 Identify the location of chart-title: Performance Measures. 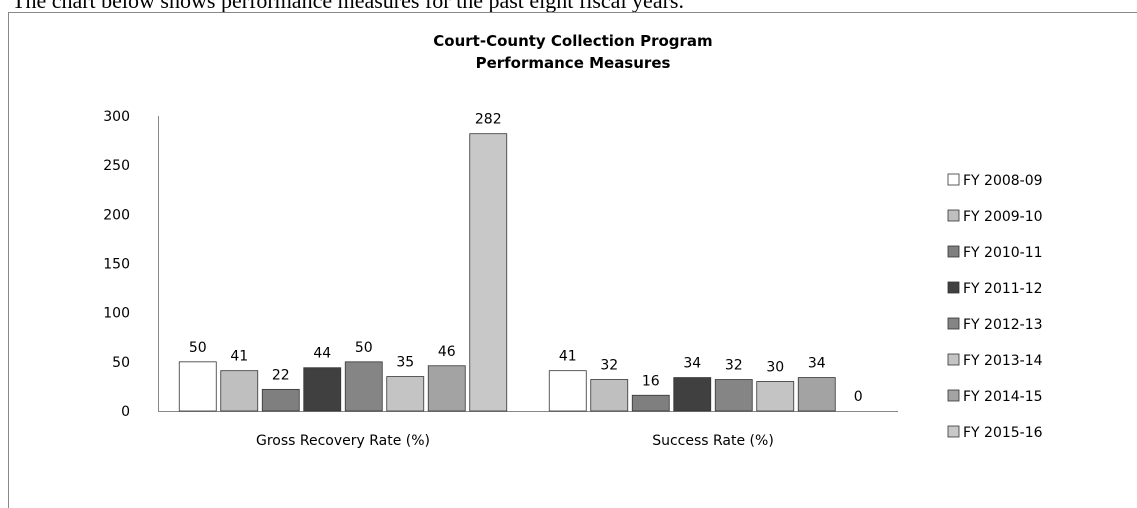
(573, 63).